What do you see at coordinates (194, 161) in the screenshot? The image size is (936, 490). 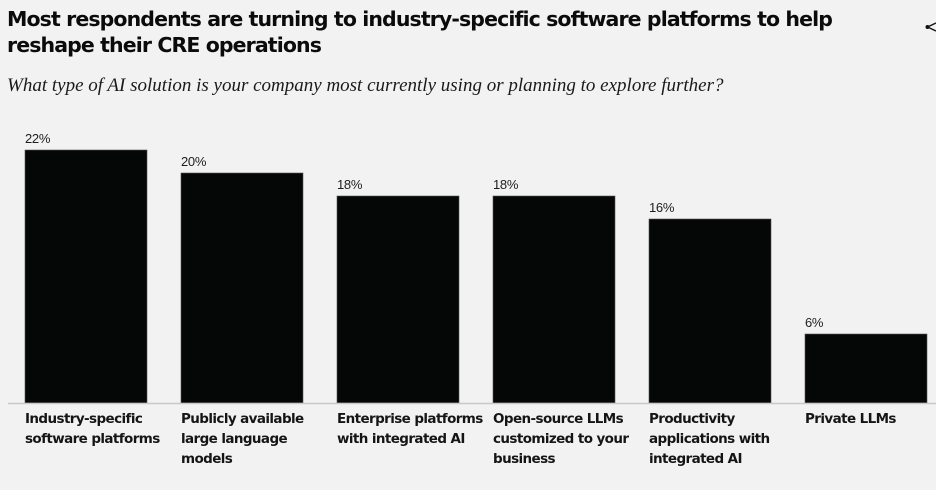 I see `data-label-2: 20%` at bounding box center [194, 161].